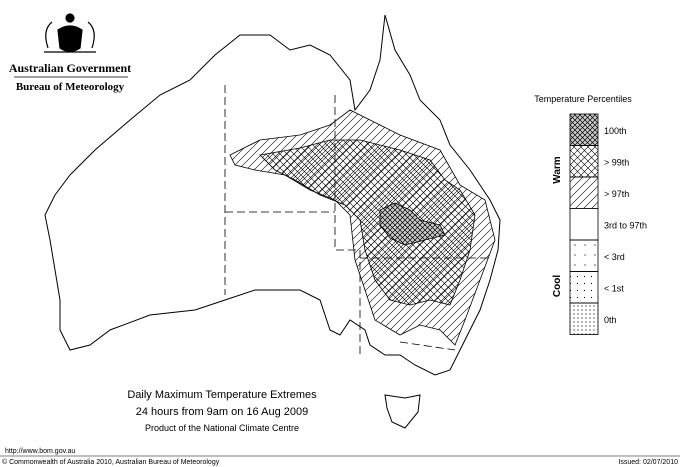 The height and width of the screenshot is (467, 680). What do you see at coordinates (367, 222) in the screenshot?
I see `region-99th` at bounding box center [367, 222].